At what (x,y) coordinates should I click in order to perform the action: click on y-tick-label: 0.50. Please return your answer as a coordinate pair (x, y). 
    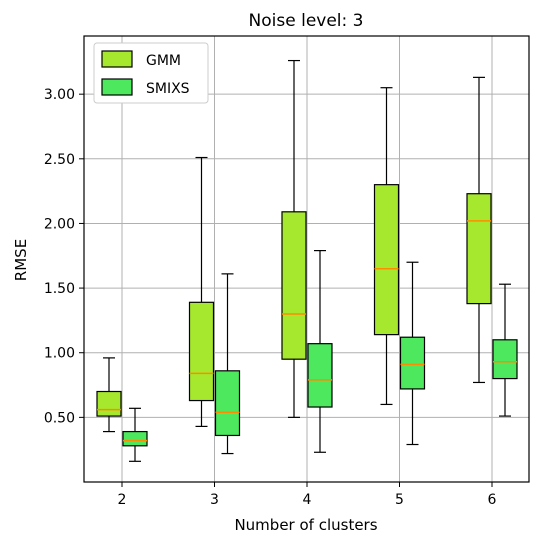
    Looking at the image, I should click on (59, 418).